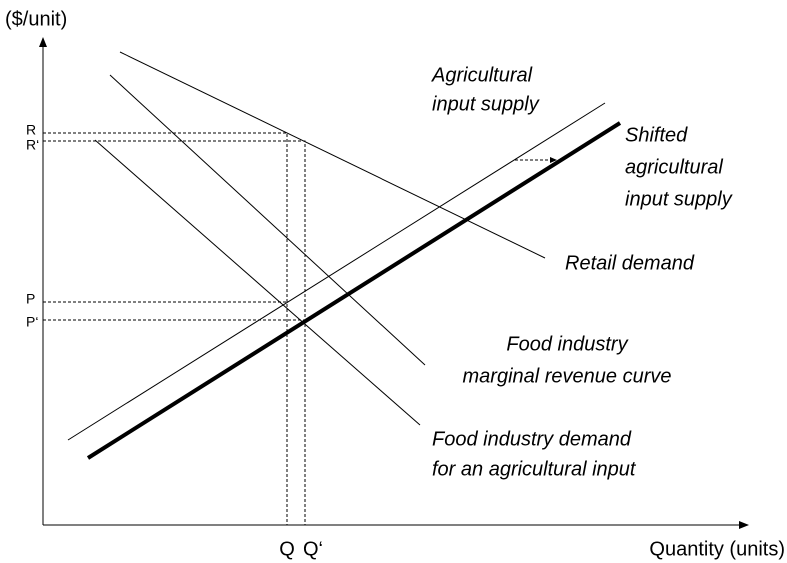 This screenshot has height=563, width=787. What do you see at coordinates (482, 75) in the screenshot?
I see `curve-label: Agricultural` at bounding box center [482, 75].